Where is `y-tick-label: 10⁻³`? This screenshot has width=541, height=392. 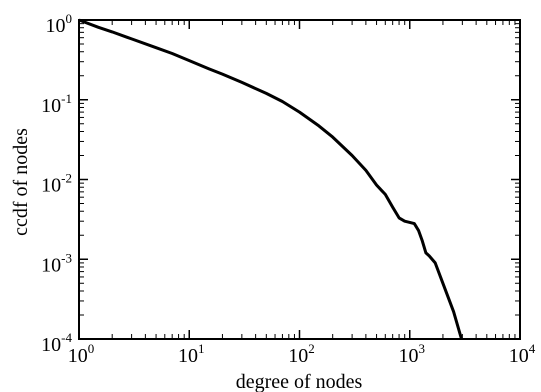
y-tick-label: 10⁻³ is located at coordinates (56, 263).